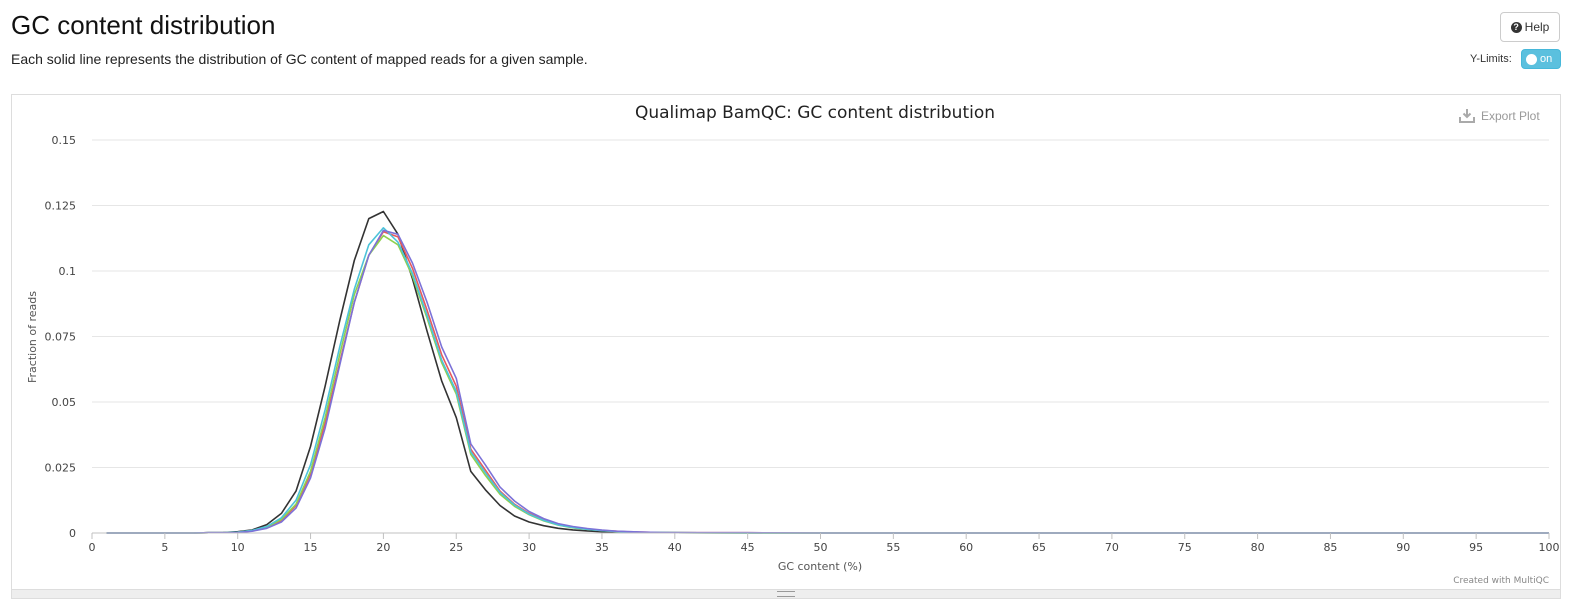 Image resolution: width=1588 pixels, height=616 pixels. What do you see at coordinates (529, 547) in the screenshot?
I see `x-tick-label: 30` at bounding box center [529, 547].